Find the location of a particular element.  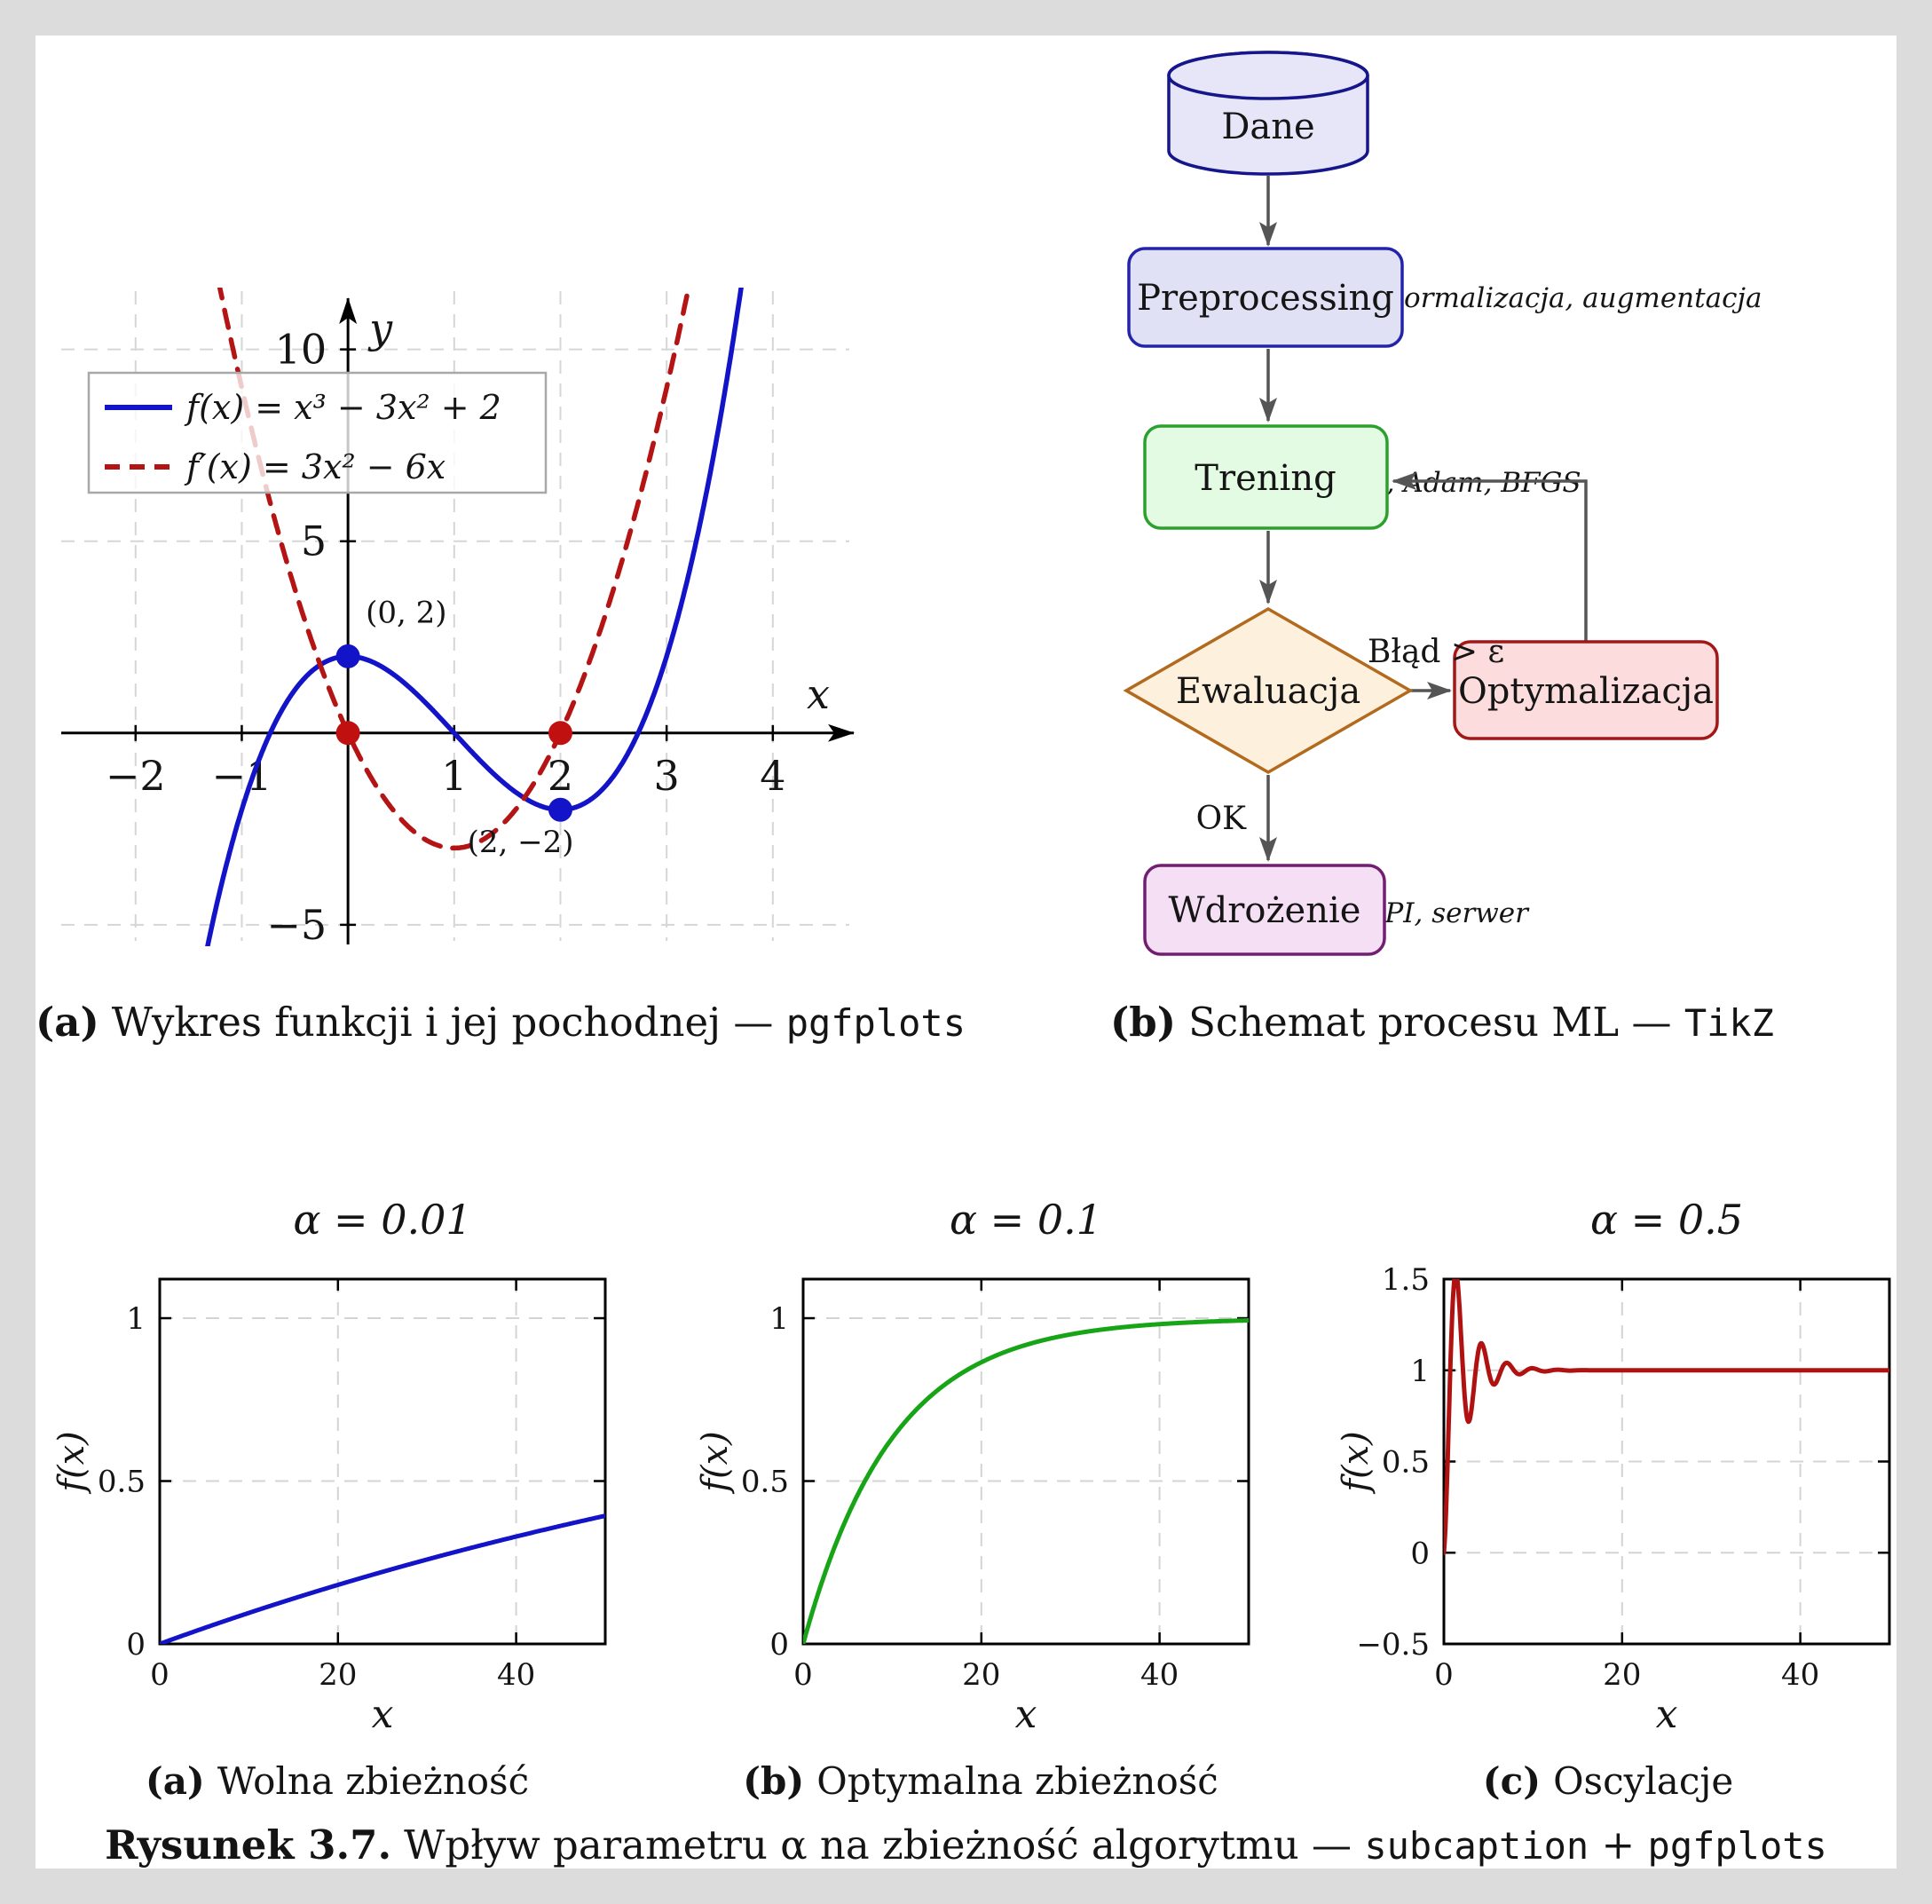

caption-sub-a: (a) Wolna zbieżność is located at coordinates (337, 1781).